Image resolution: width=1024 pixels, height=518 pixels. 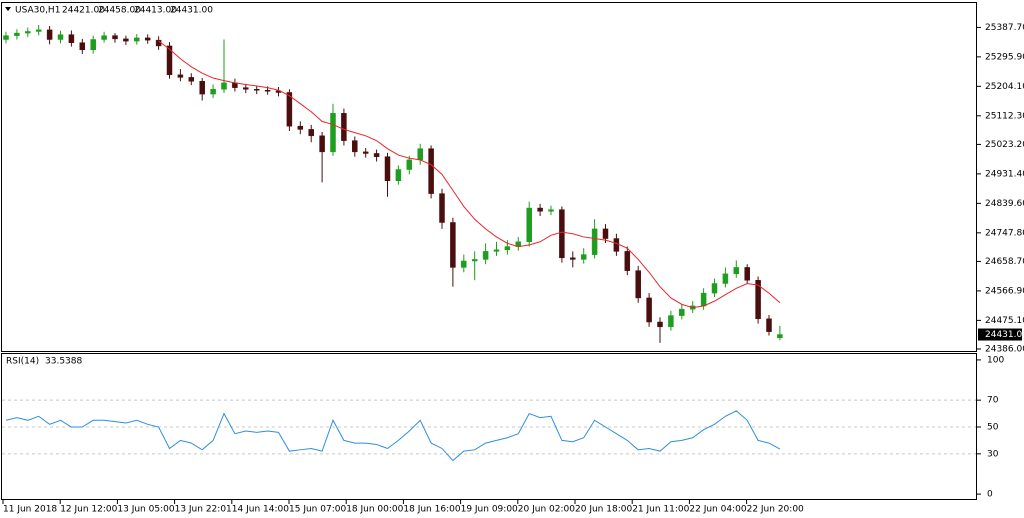 I want to click on y-tick-label: 24658.70, so click(x=1004, y=262).